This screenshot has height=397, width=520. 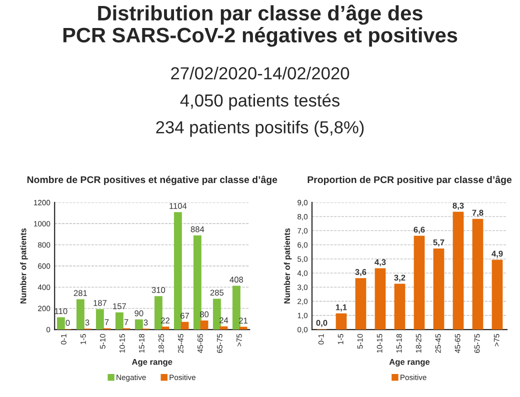 I want to click on data-label: 3,6, so click(x=360, y=272).